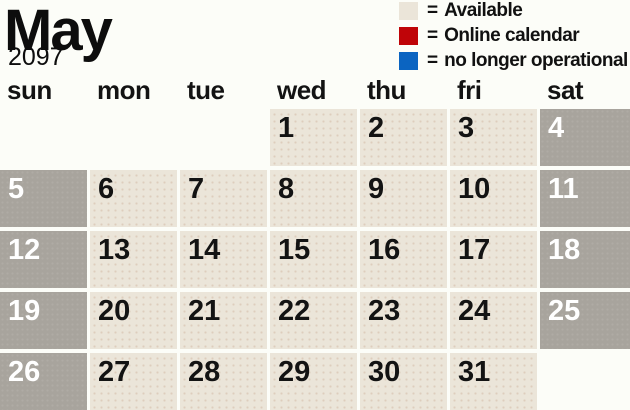 The width and height of the screenshot is (630, 410). I want to click on weekday-thu: thu, so click(386, 90).